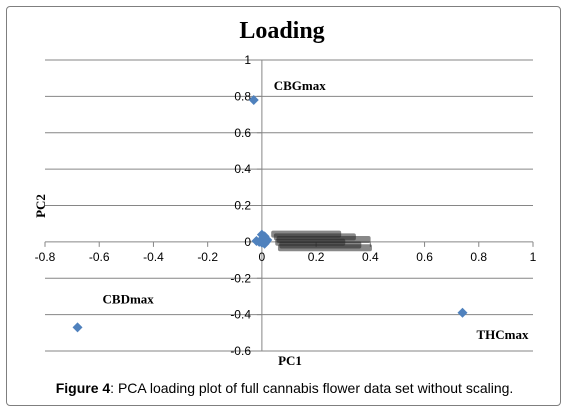 Image resolution: width=569 pixels, height=412 pixels. I want to click on y-tick-label: 1, so click(247, 60).